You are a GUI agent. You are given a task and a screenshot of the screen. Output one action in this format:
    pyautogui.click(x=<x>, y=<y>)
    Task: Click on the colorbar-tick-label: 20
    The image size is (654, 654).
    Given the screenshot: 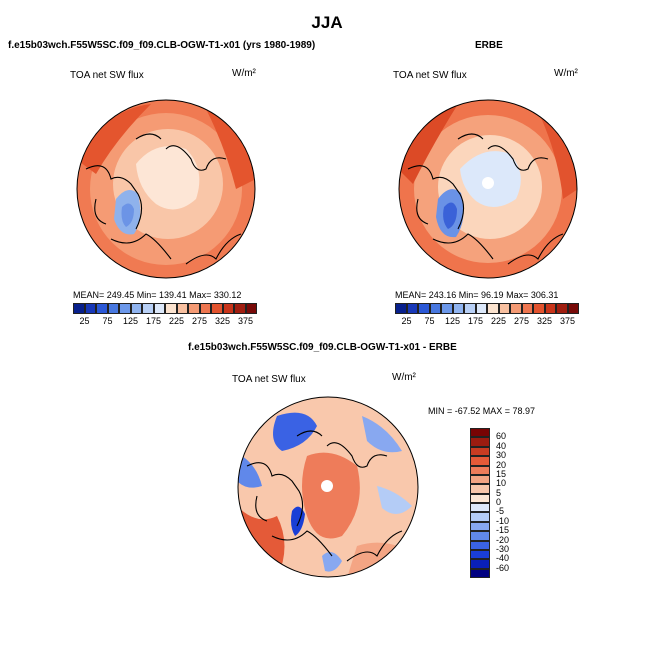 What is the action you would take?
    pyautogui.click(x=501, y=464)
    